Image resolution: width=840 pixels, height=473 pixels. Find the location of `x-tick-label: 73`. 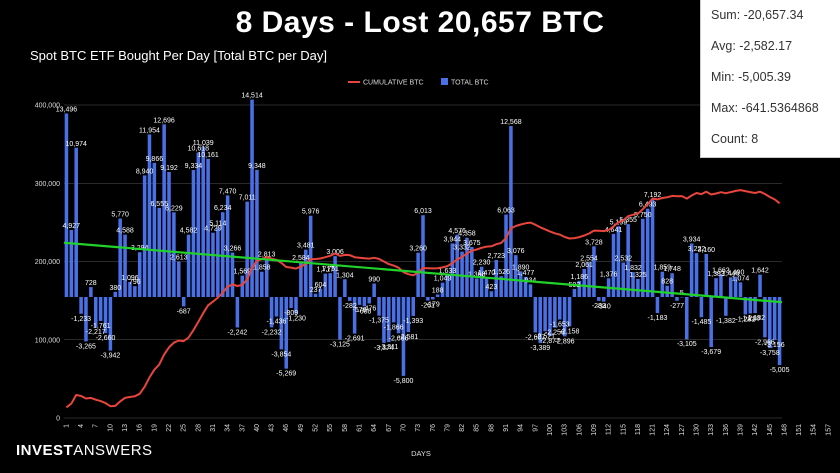

x-tick-label: 73 is located at coordinates (418, 428).